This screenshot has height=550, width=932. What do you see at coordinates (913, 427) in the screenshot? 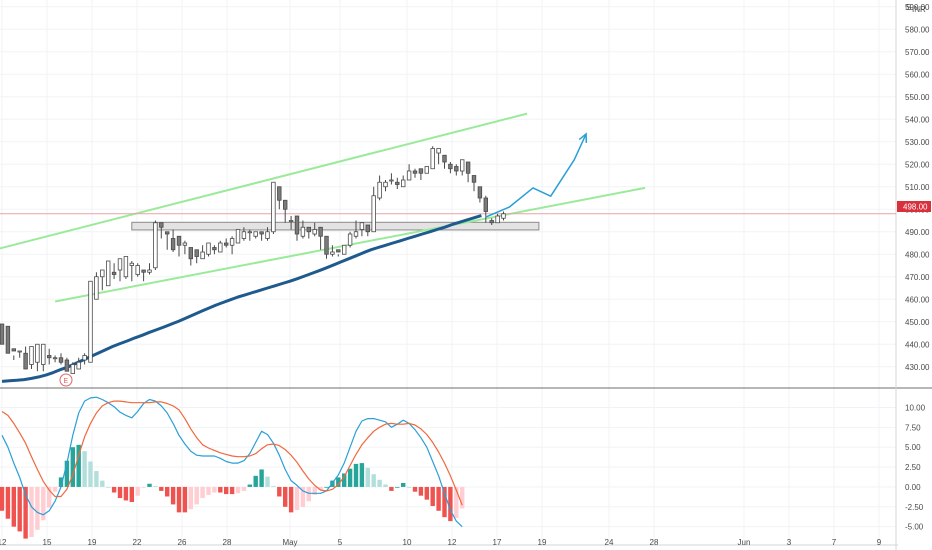
I see `macd-tick-label: 7.50` at bounding box center [913, 427].